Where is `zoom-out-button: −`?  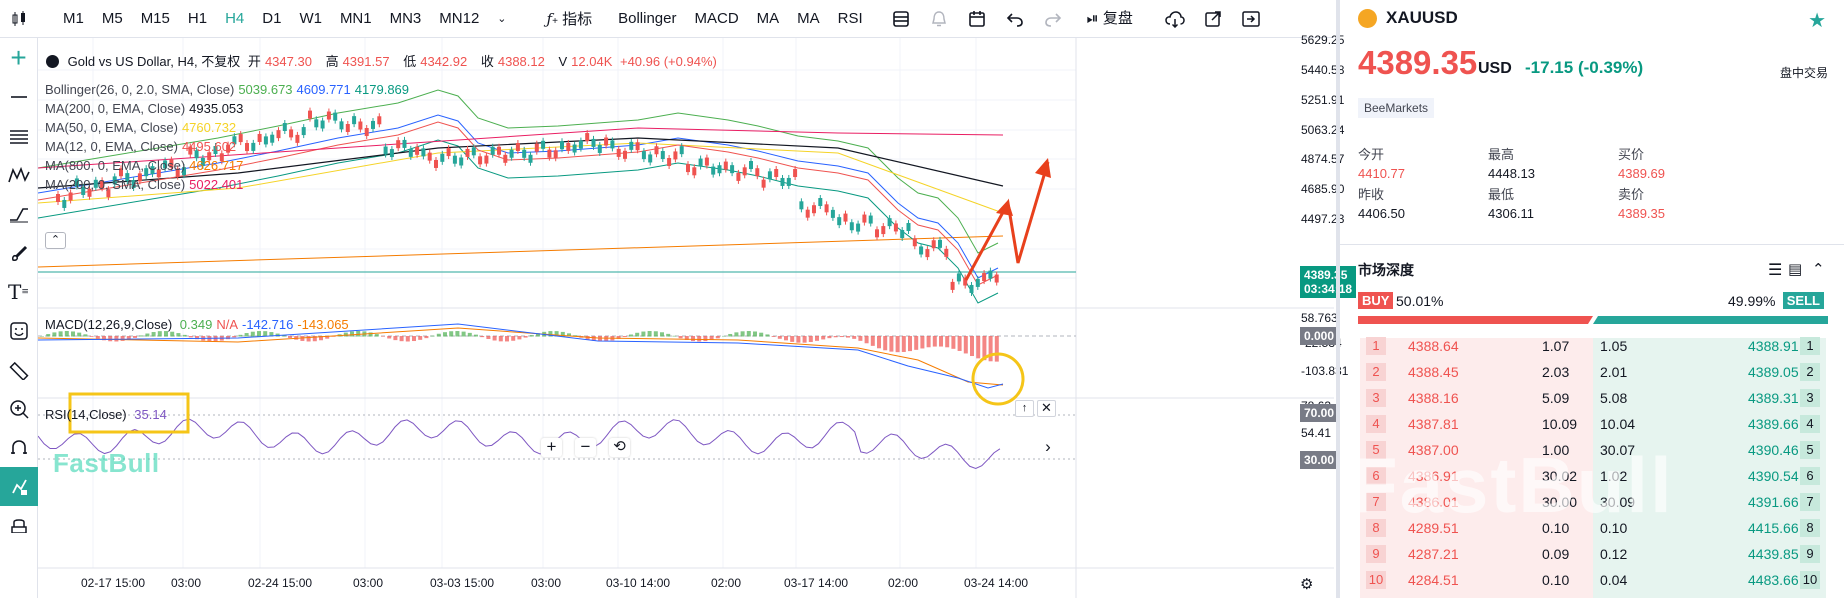
zoom-out-button: − is located at coordinates (585, 447).